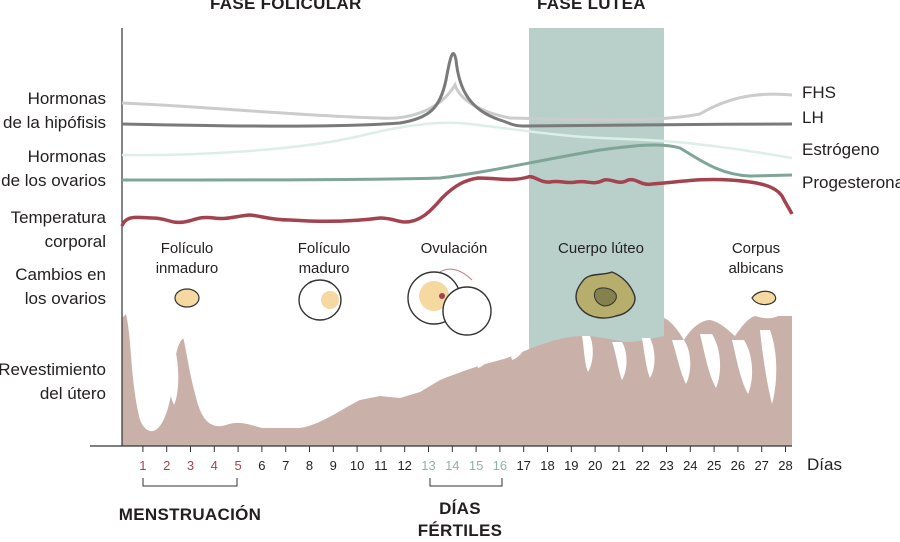  Describe the element at coordinates (547, 465) in the screenshot. I see `day-label-18: 18` at that location.